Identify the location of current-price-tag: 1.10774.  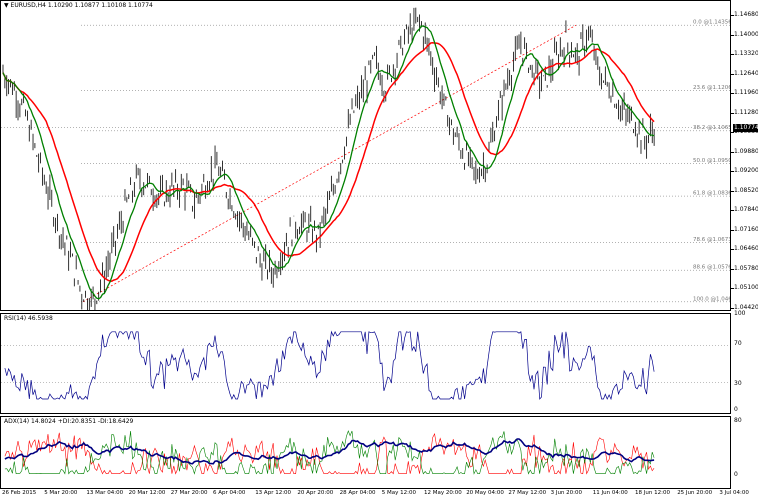
(745, 128).